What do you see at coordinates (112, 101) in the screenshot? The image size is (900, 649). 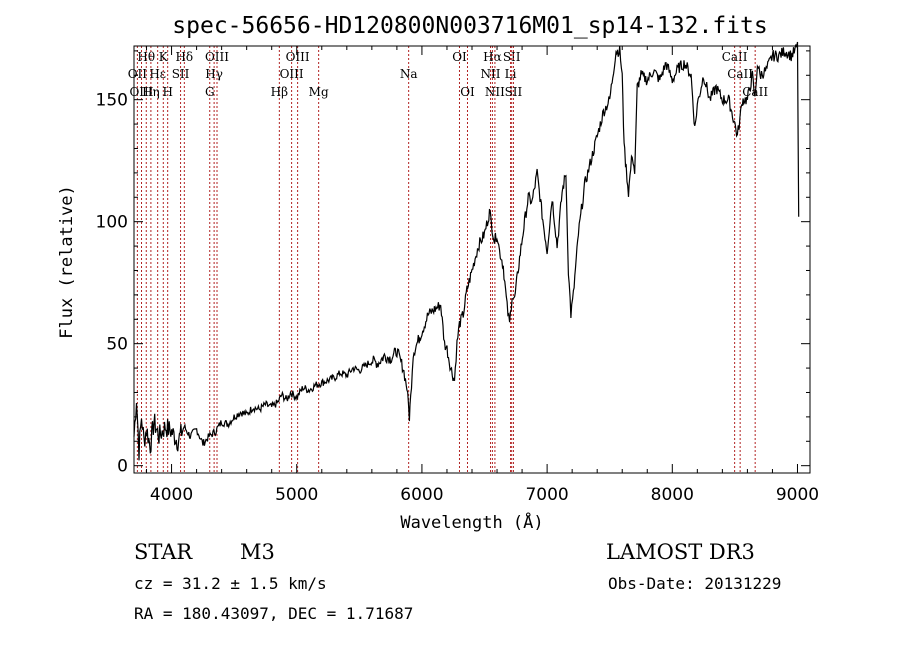 I see `y-tick-label-3: 150` at bounding box center [112, 101].